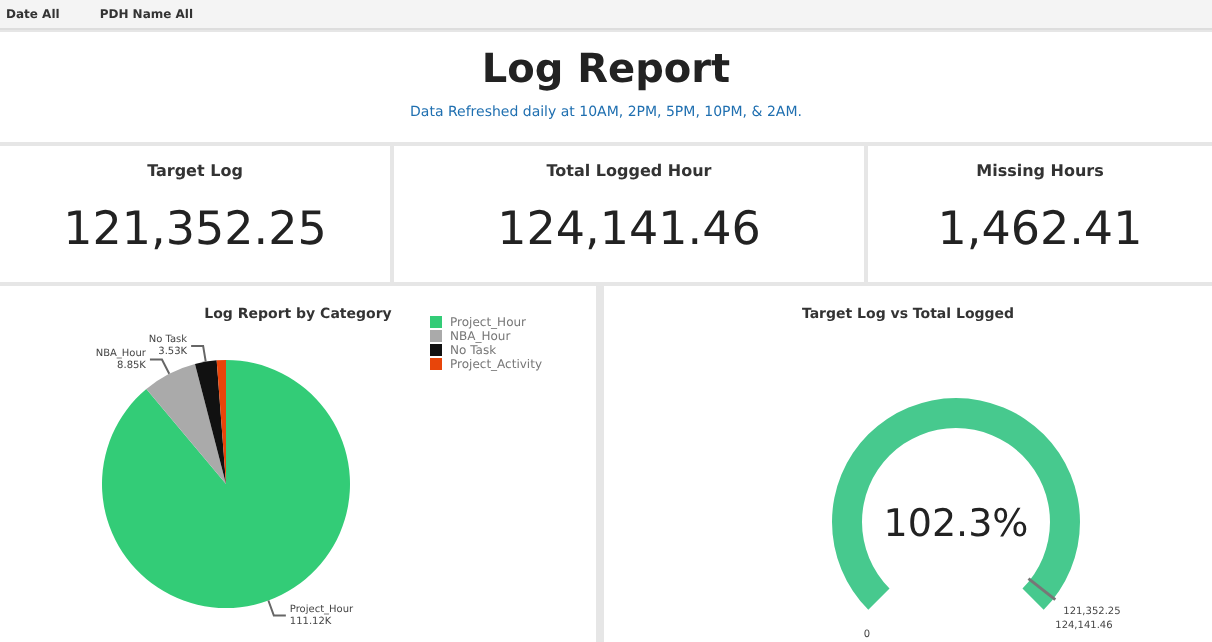 This screenshot has width=1212, height=642. What do you see at coordinates (195, 171) in the screenshot?
I see `text: Target Log` at bounding box center [195, 171].